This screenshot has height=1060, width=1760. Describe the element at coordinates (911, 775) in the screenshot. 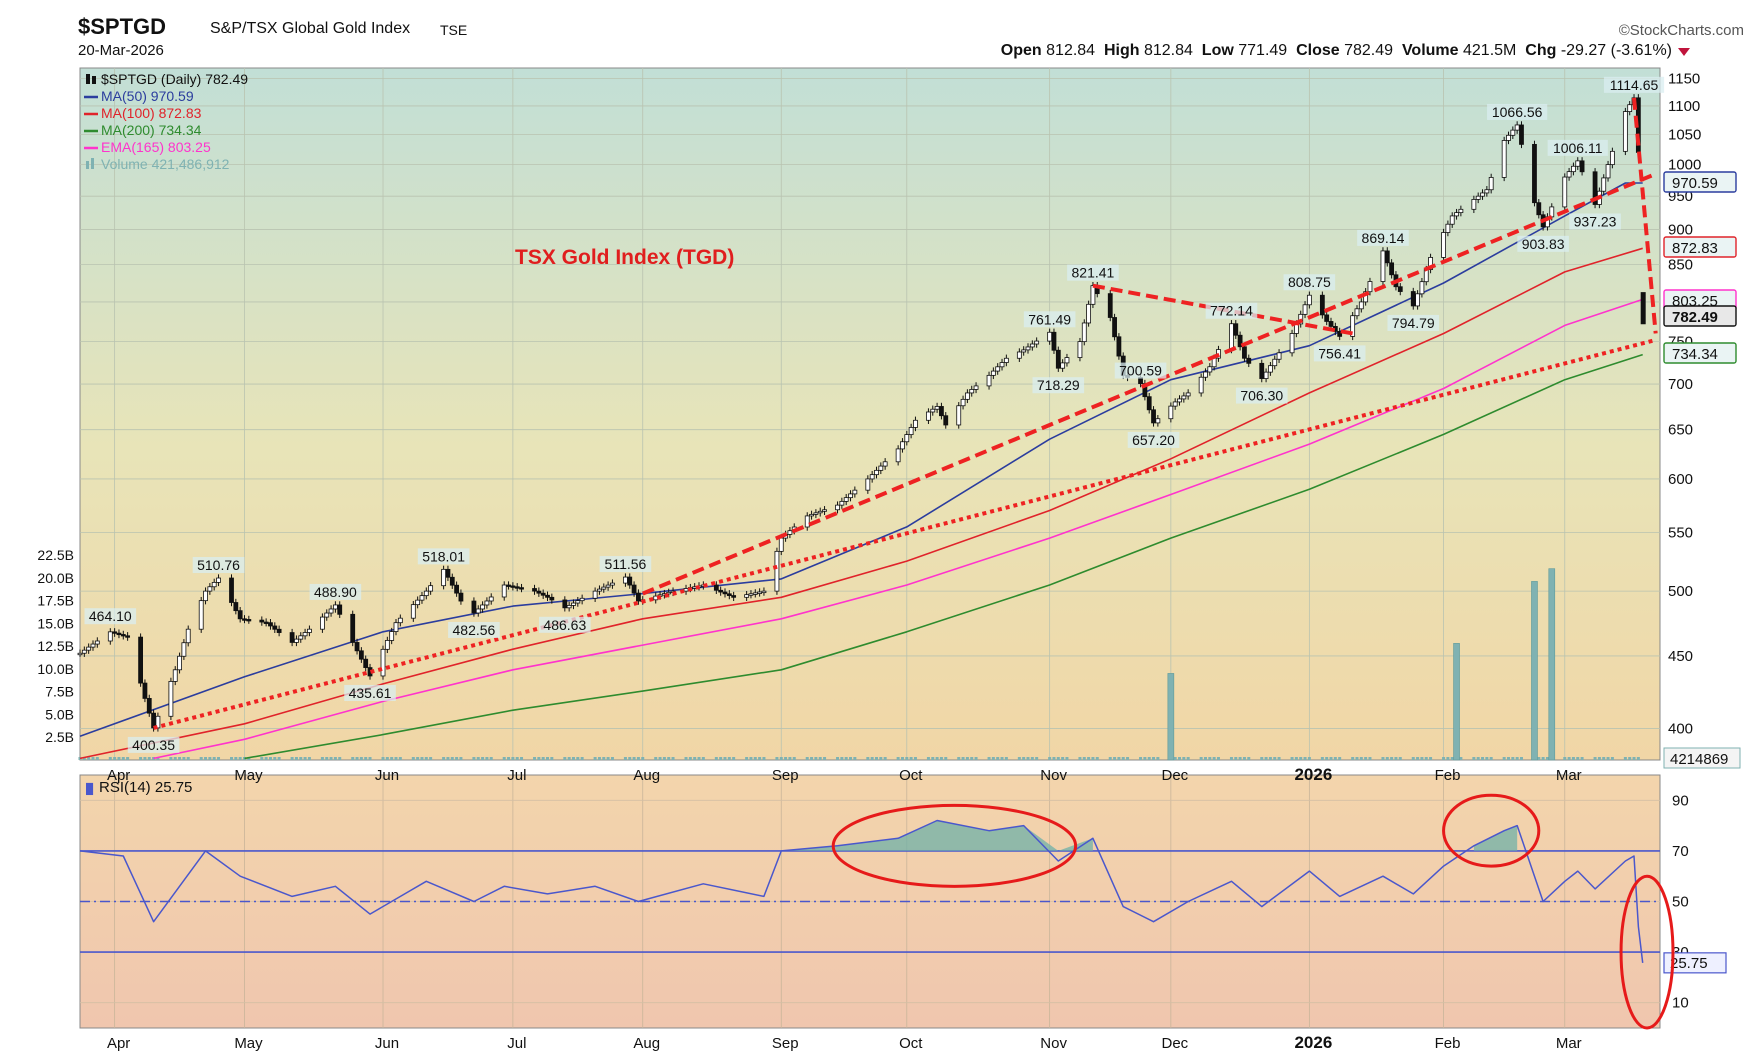

I see `x-tick-label: Oct` at that location.